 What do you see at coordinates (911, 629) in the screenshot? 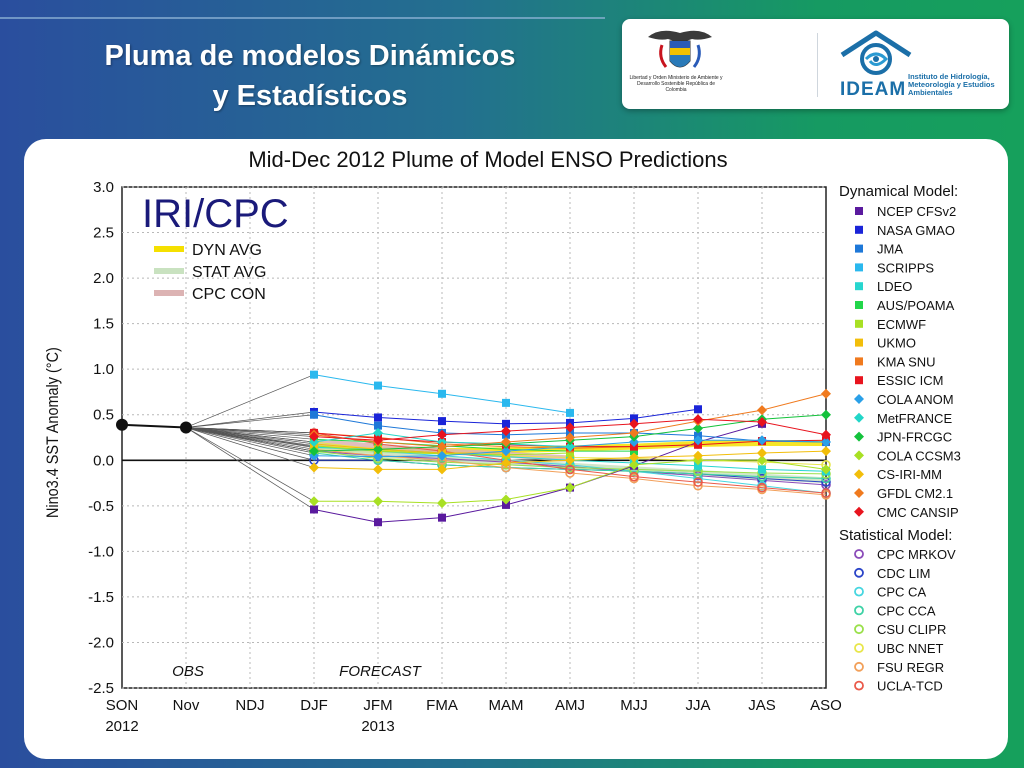
I see `legend-label: CSU CLIPR` at bounding box center [911, 629].